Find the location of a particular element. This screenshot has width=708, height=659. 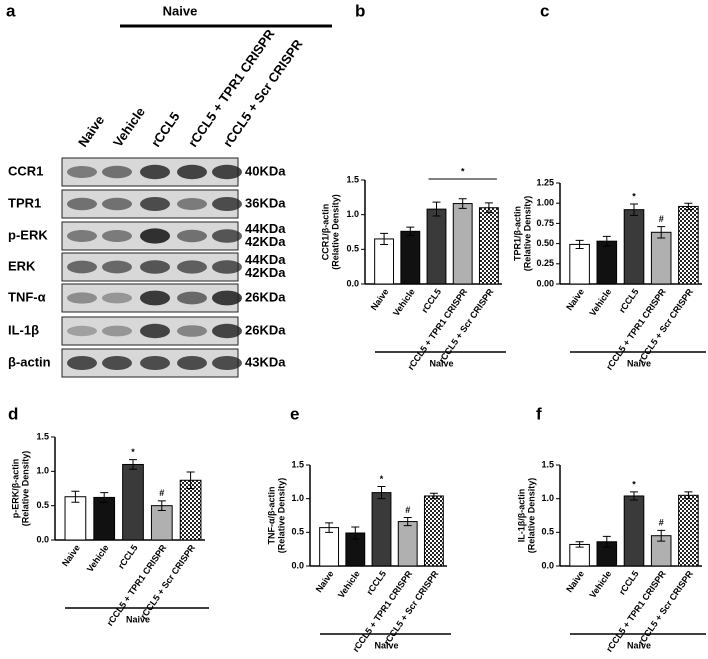

y-axis-label: IL-1β/β-actin is located at coordinates (521, 516).